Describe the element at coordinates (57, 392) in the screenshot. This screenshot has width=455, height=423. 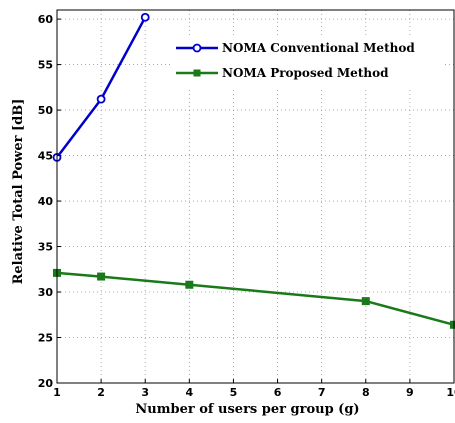
I see `x-tick-label: 1` at that location.